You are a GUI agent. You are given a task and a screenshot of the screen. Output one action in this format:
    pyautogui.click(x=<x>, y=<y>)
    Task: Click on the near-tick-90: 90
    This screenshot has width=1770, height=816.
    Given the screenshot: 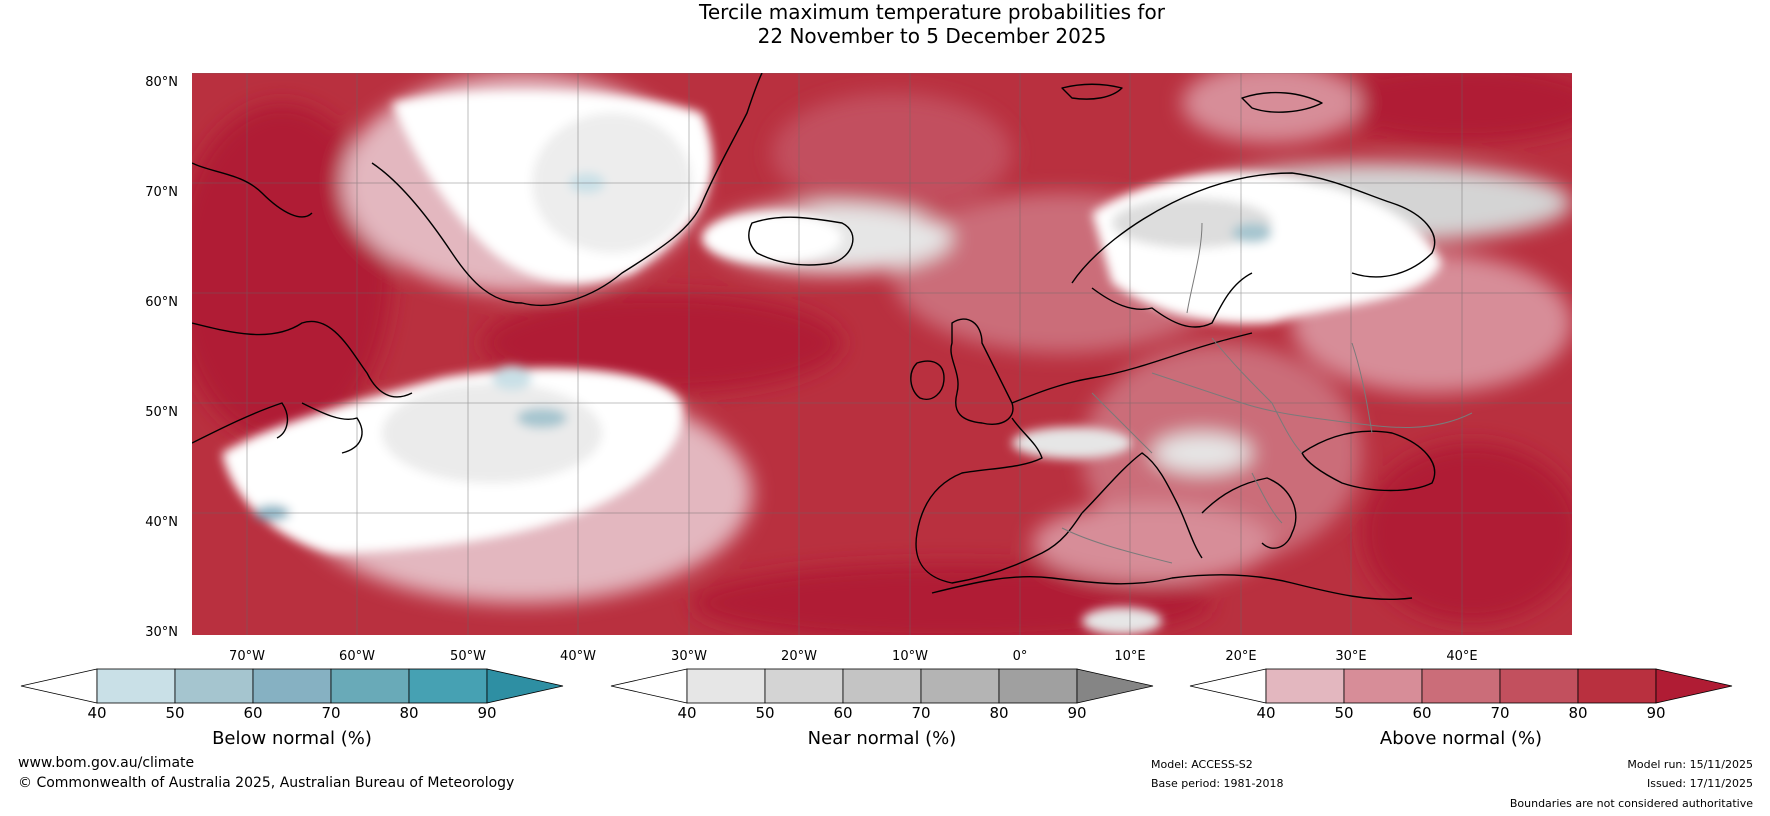 What is the action you would take?
    pyautogui.click(x=1077, y=713)
    